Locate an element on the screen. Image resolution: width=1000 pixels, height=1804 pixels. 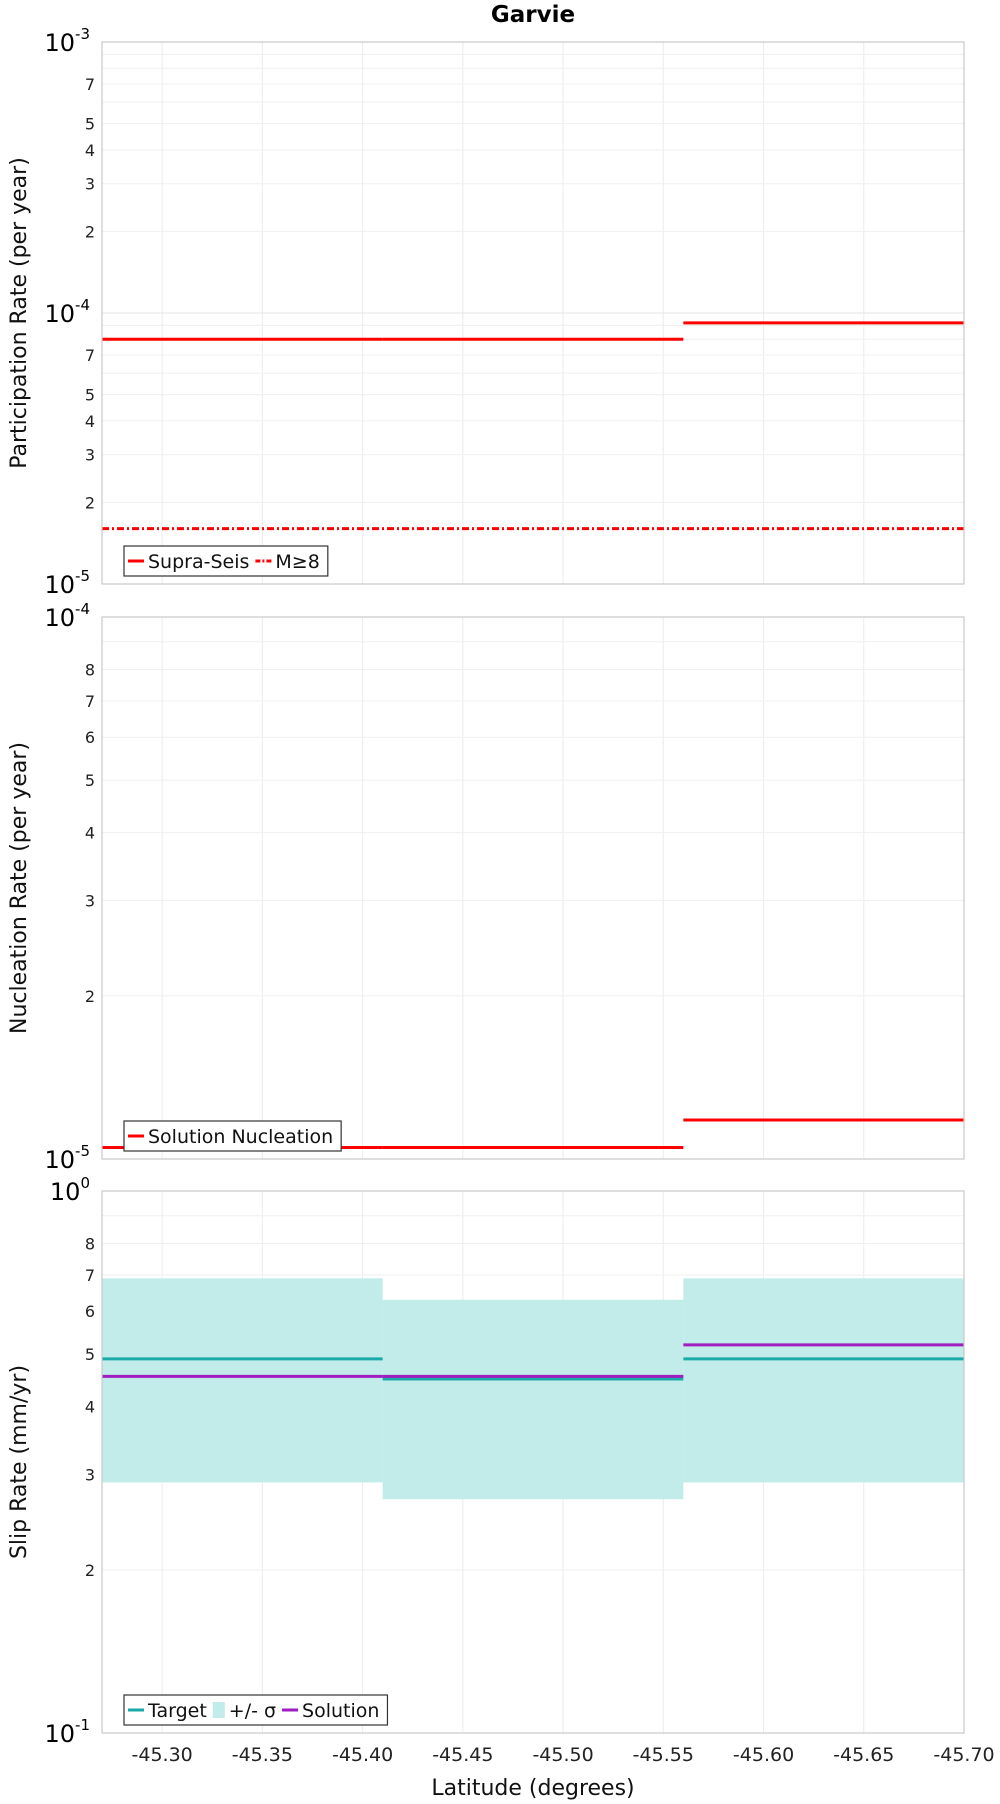
x-tick-label: -45.55 is located at coordinates (663, 1755).